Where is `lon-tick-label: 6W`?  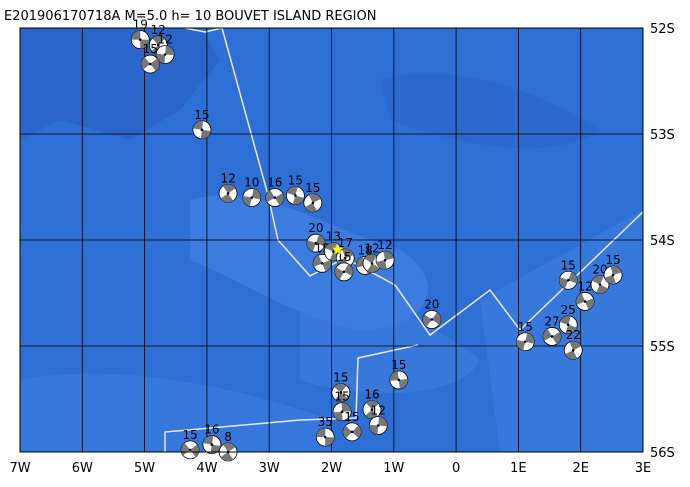 lon-tick-label: 6W is located at coordinates (82, 468).